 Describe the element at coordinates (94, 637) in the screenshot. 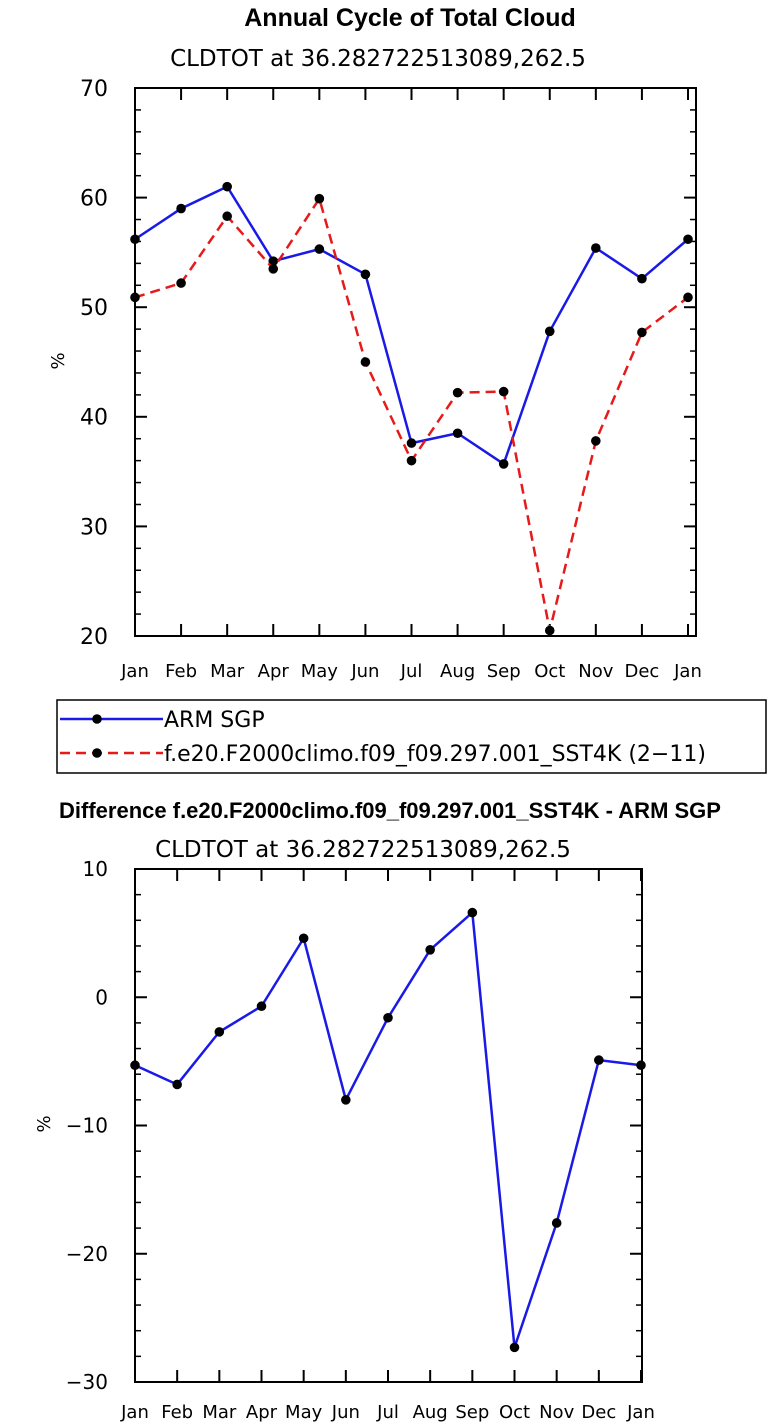

I see `y-tick-label: 20` at that location.